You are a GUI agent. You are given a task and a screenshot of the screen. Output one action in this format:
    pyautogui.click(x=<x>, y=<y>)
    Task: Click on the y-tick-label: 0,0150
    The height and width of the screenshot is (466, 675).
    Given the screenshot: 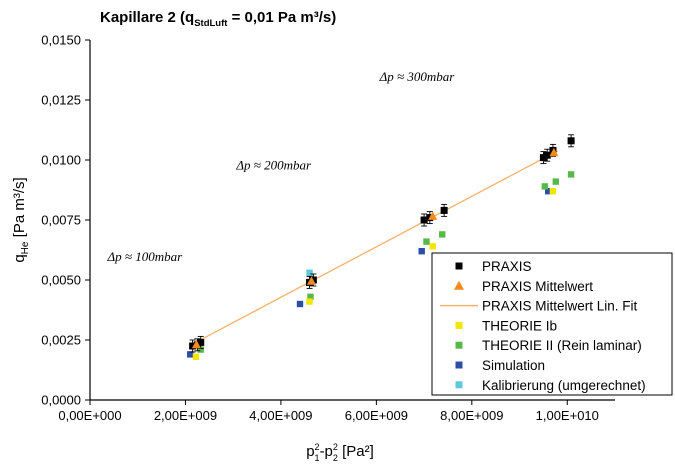 What is the action you would take?
    pyautogui.click(x=61, y=40)
    